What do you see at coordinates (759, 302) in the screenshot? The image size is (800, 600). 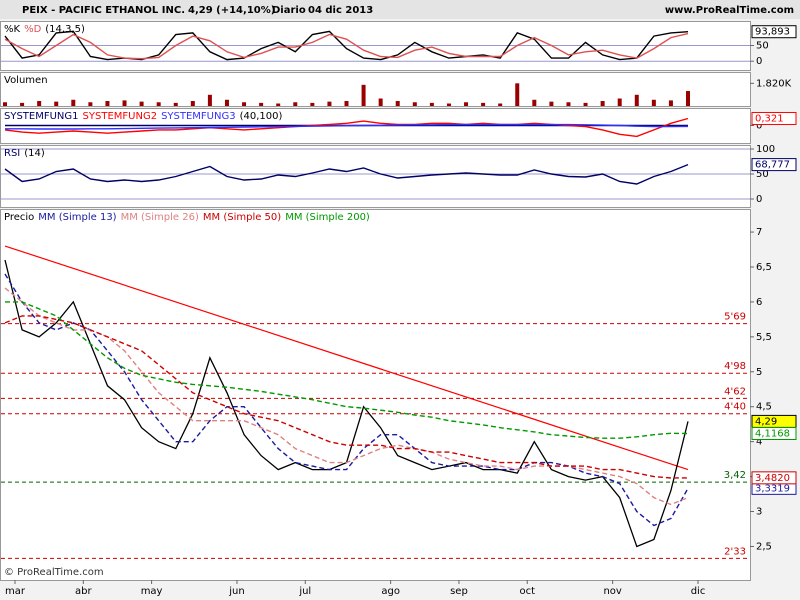 I see `y-tick-label: 6` at bounding box center [759, 302].